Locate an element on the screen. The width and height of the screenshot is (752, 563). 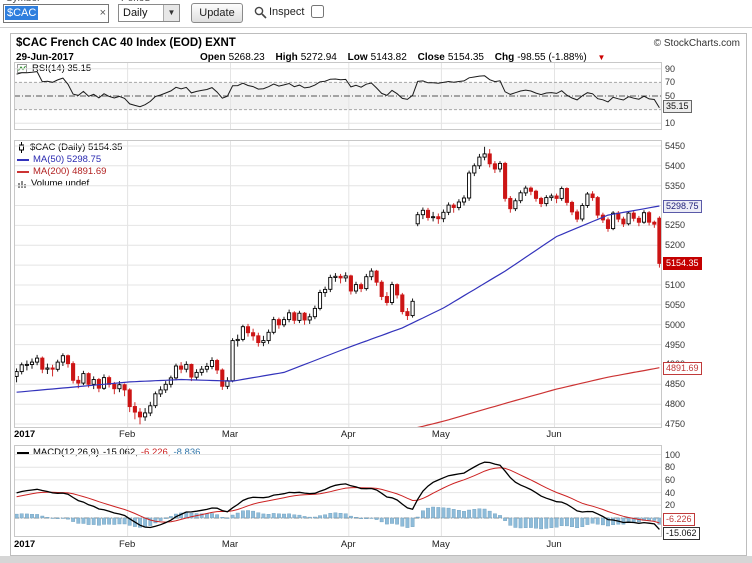
inspect-label: Inspect is located at coordinates (287, 12).